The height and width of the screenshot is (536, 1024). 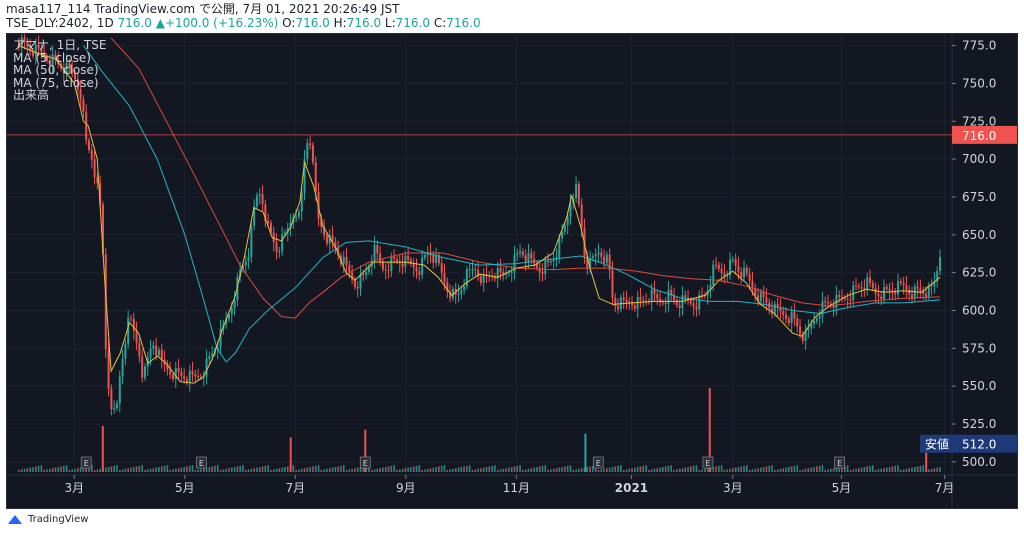 I want to click on x-tick-label: 2021, so click(x=631, y=488).